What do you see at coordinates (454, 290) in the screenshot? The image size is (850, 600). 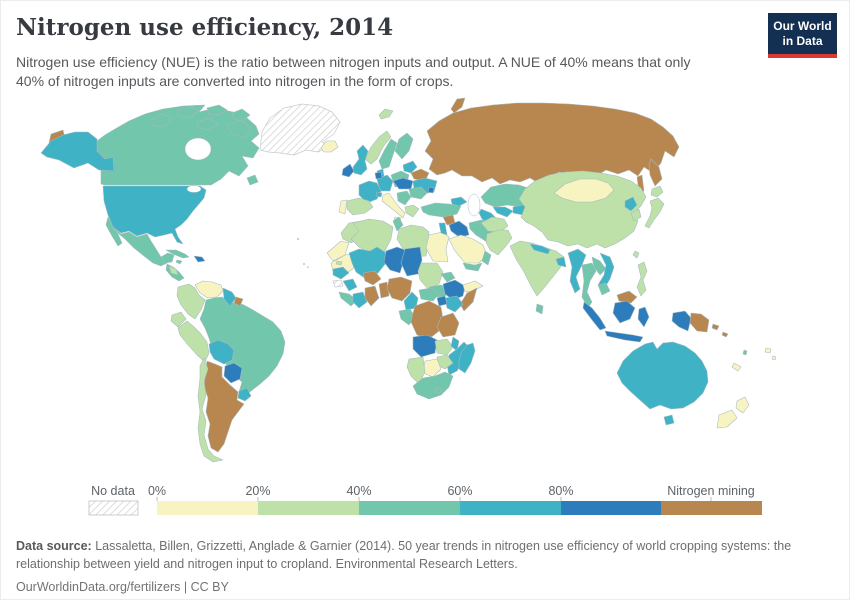 I see `country-ethiopia` at bounding box center [454, 290].